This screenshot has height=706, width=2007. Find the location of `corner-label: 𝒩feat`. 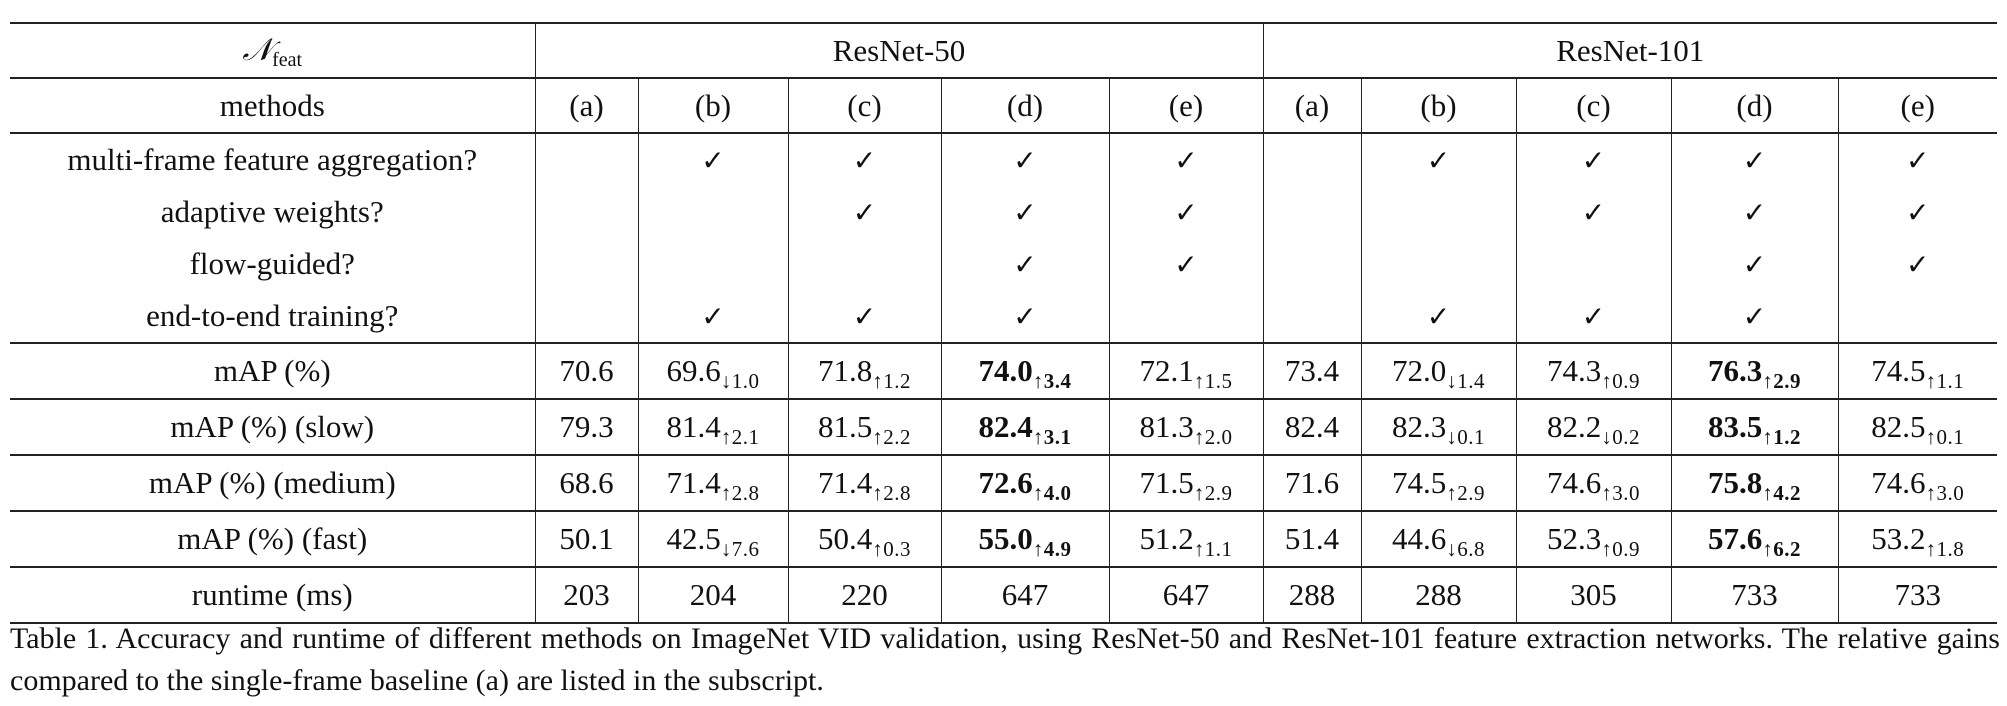

corner-label: 𝒩feat is located at coordinates (272, 50).